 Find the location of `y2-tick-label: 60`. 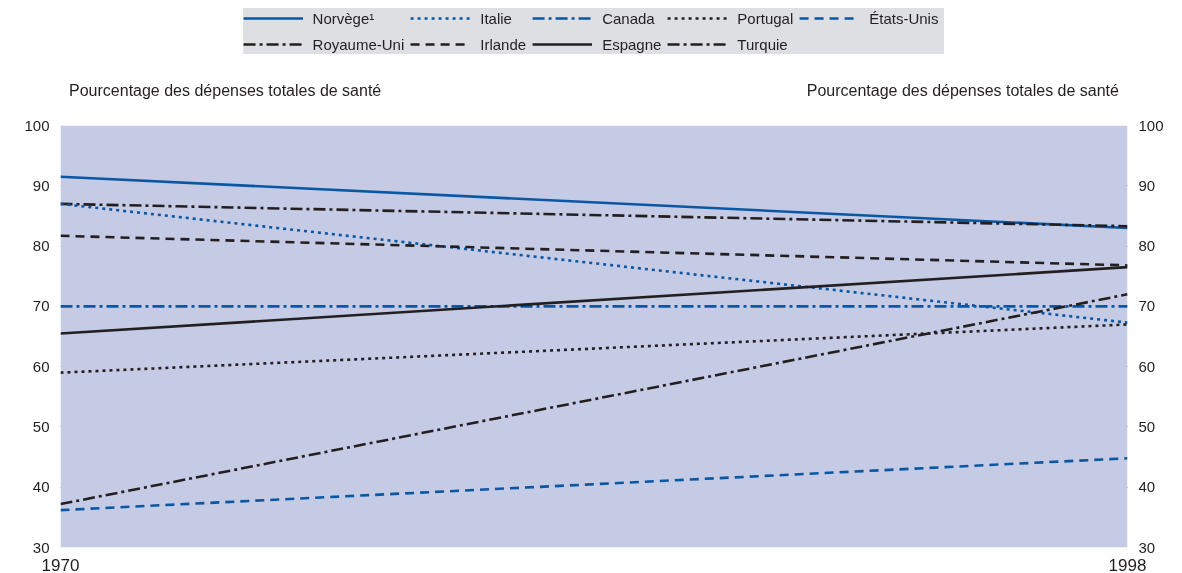

y2-tick-label: 60 is located at coordinates (1147, 366).